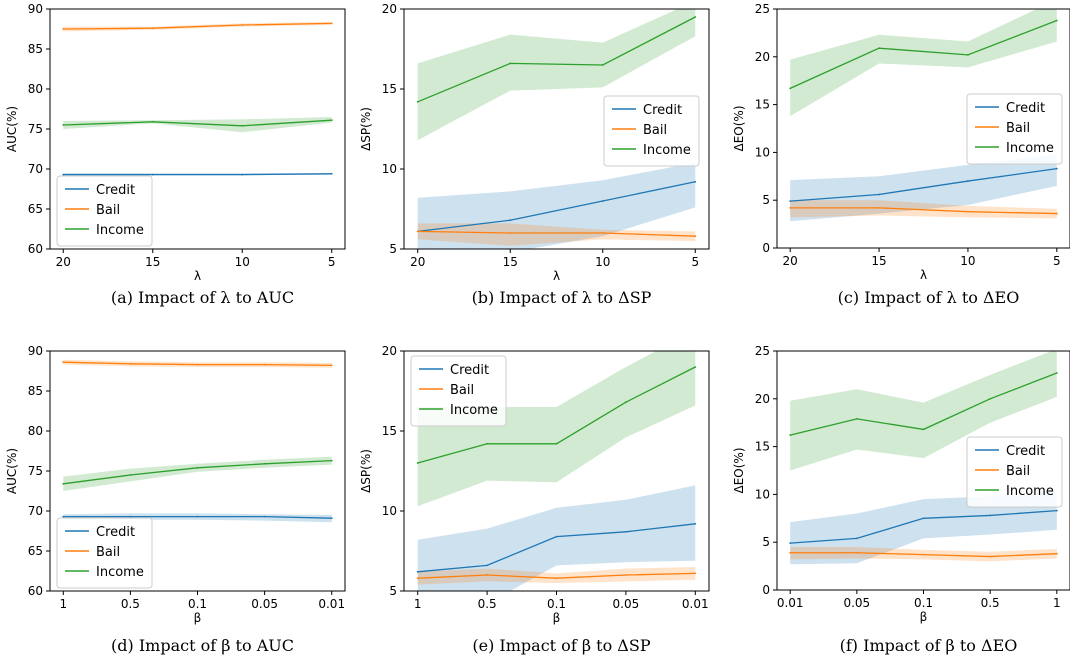 The width and height of the screenshot is (1070, 668). What do you see at coordinates (120, 572) in the screenshot?
I see `legend-label-income: Income` at bounding box center [120, 572].